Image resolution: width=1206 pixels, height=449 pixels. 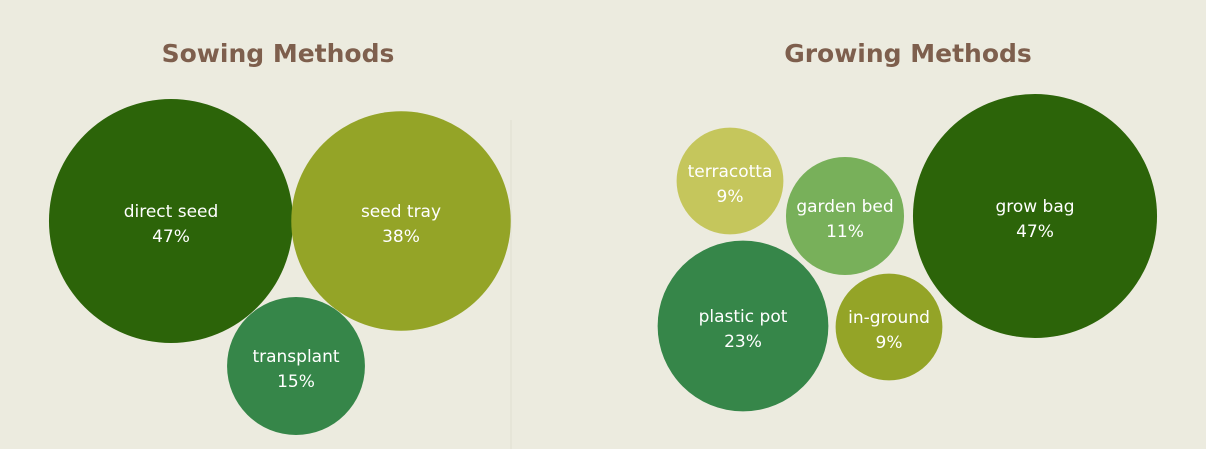 What do you see at coordinates (730, 172) in the screenshot?
I see `terracotta-label: terracotta` at bounding box center [730, 172].